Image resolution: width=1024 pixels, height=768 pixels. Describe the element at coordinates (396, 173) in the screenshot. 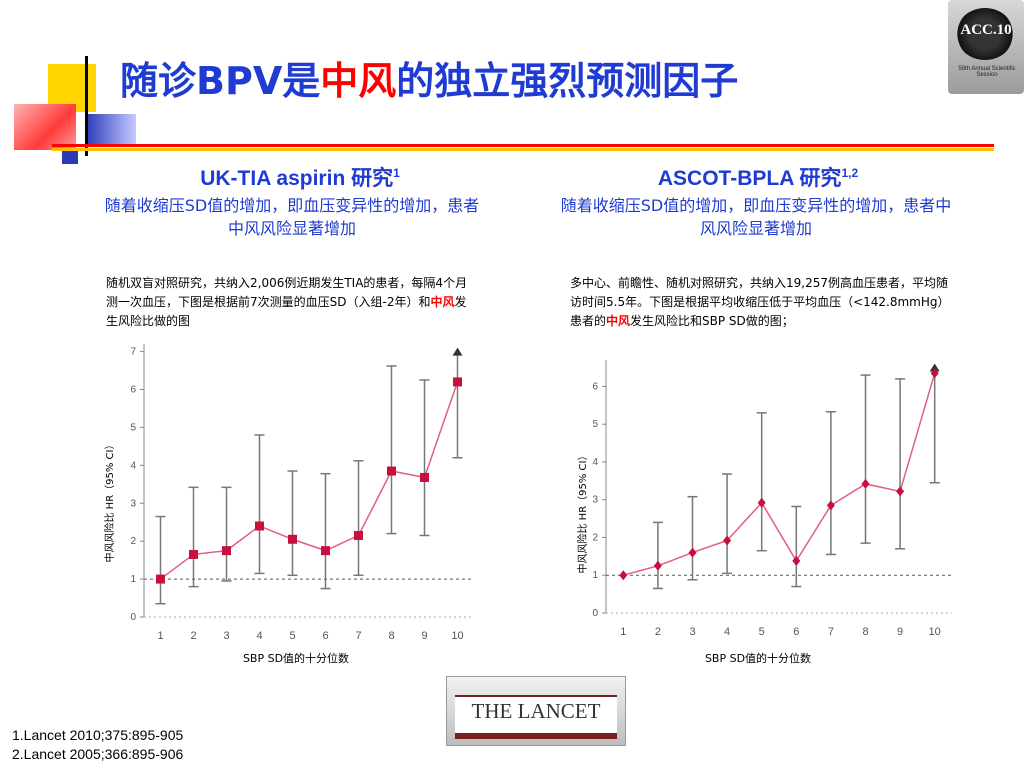

I see `left-heading-sup: 1` at that location.